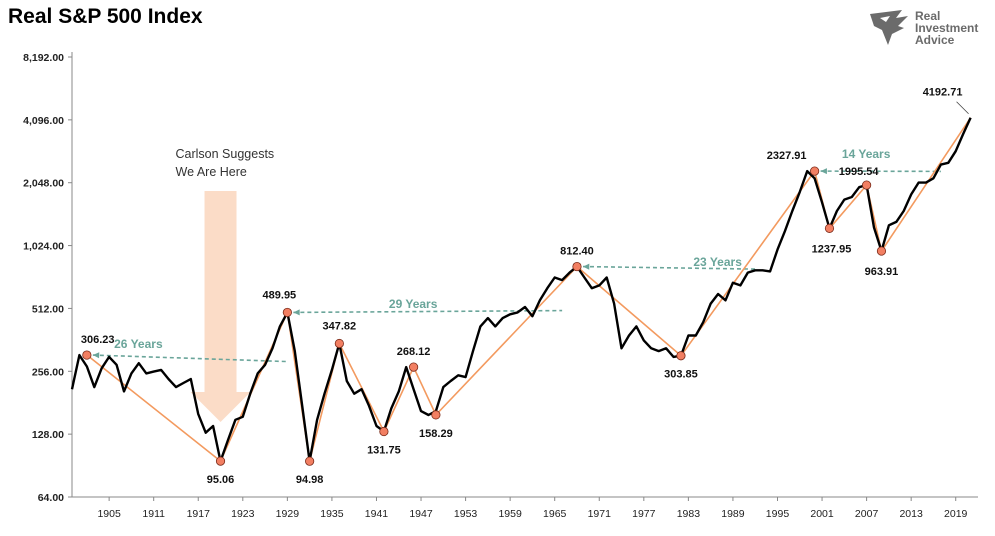  Describe the element at coordinates (859, 172) in the screenshot. I see `data-label: 1995.54` at that location.